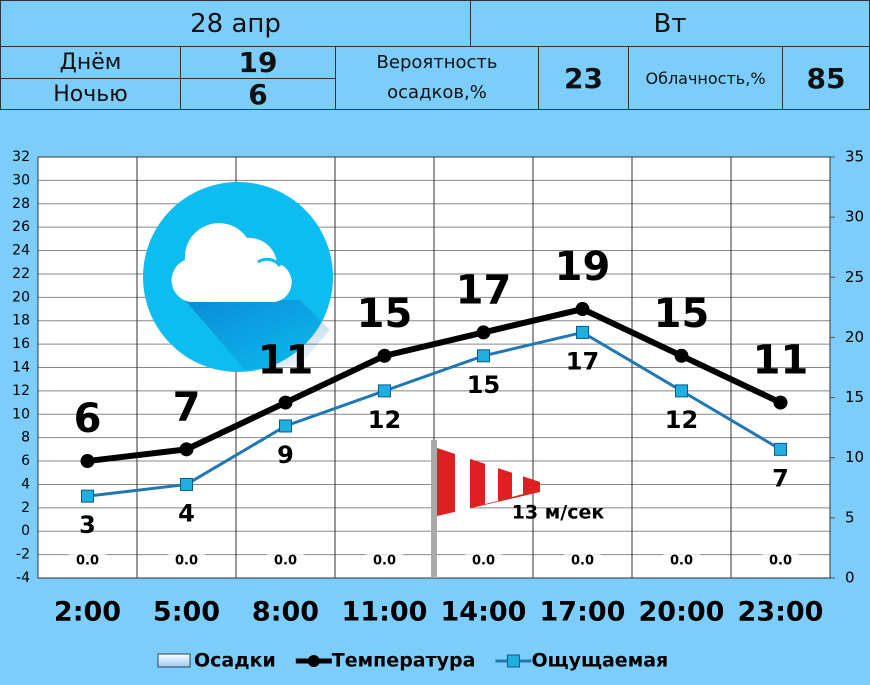 The width and height of the screenshot is (870, 685). I want to click on y-tick-label: 0, so click(25, 531).